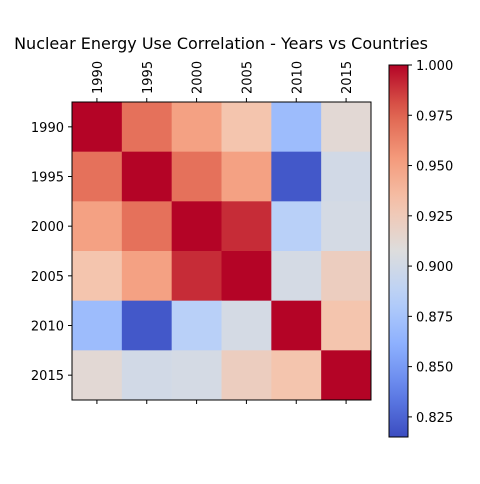  What do you see at coordinates (434, 217) in the screenshot?
I see `colorbar-tick-label: 0.925` at bounding box center [434, 217].